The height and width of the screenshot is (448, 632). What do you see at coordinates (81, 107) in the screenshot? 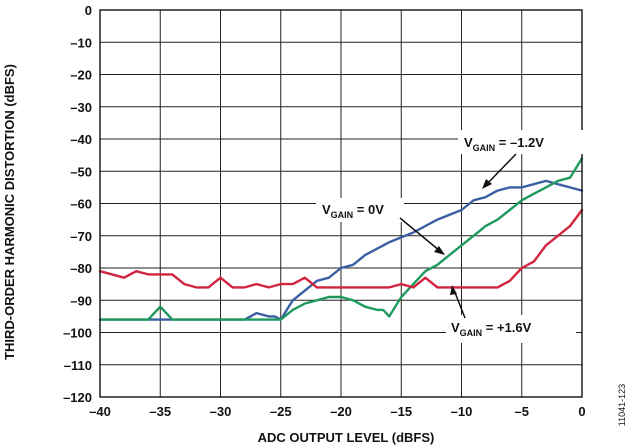
I see `y-tick-label: –30` at bounding box center [81, 107].